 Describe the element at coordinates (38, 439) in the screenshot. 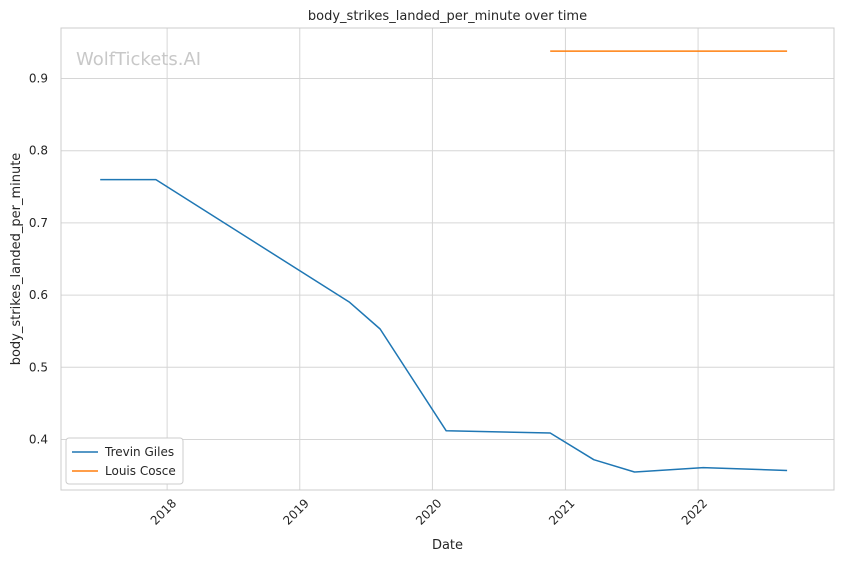

I see `y-tick-label: 0.4` at that location.